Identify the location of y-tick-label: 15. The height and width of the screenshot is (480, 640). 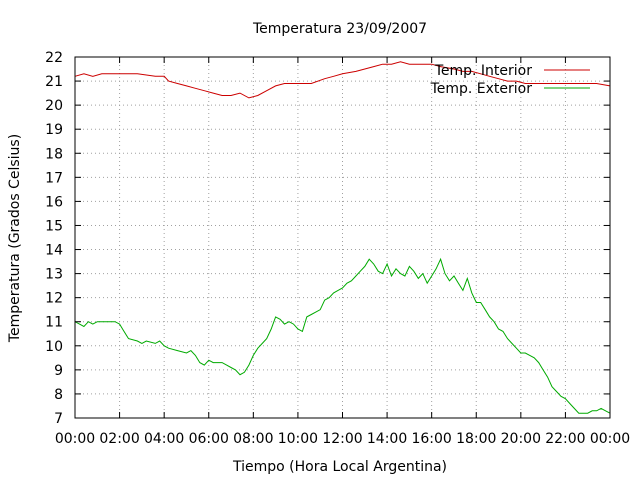
(54, 226).